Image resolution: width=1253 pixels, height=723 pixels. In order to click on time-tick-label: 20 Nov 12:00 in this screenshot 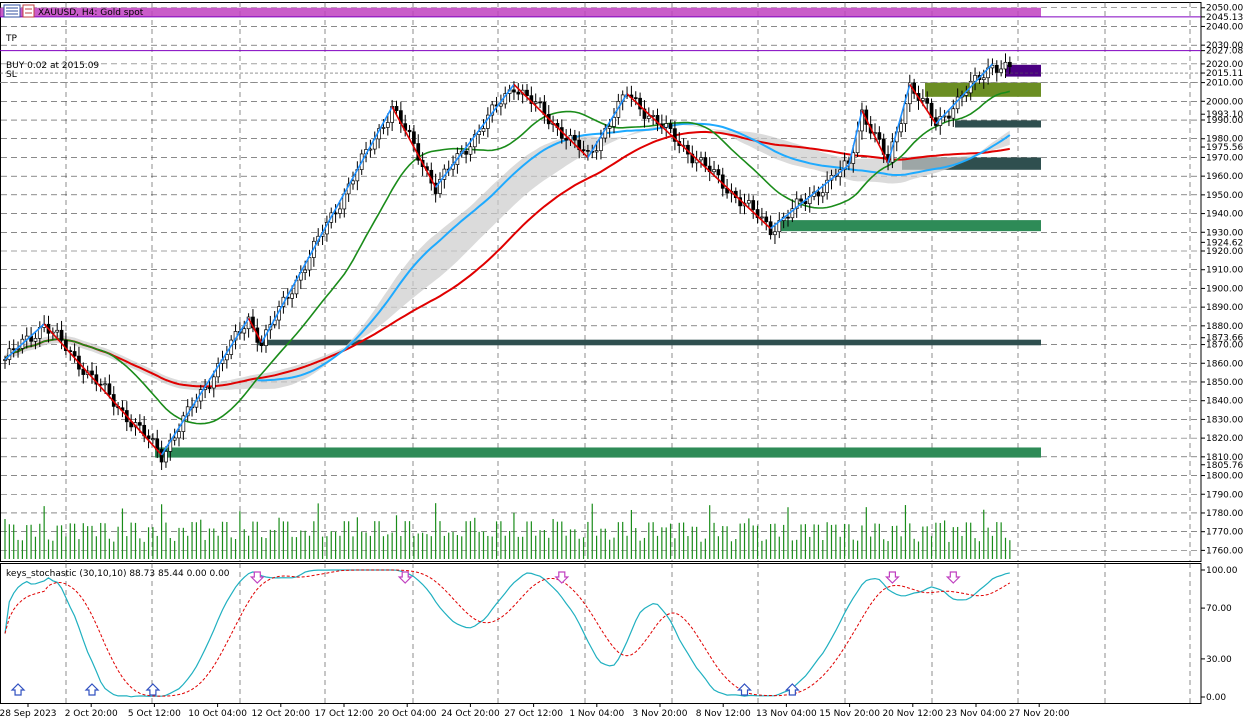, I will do `click(912, 714)`.